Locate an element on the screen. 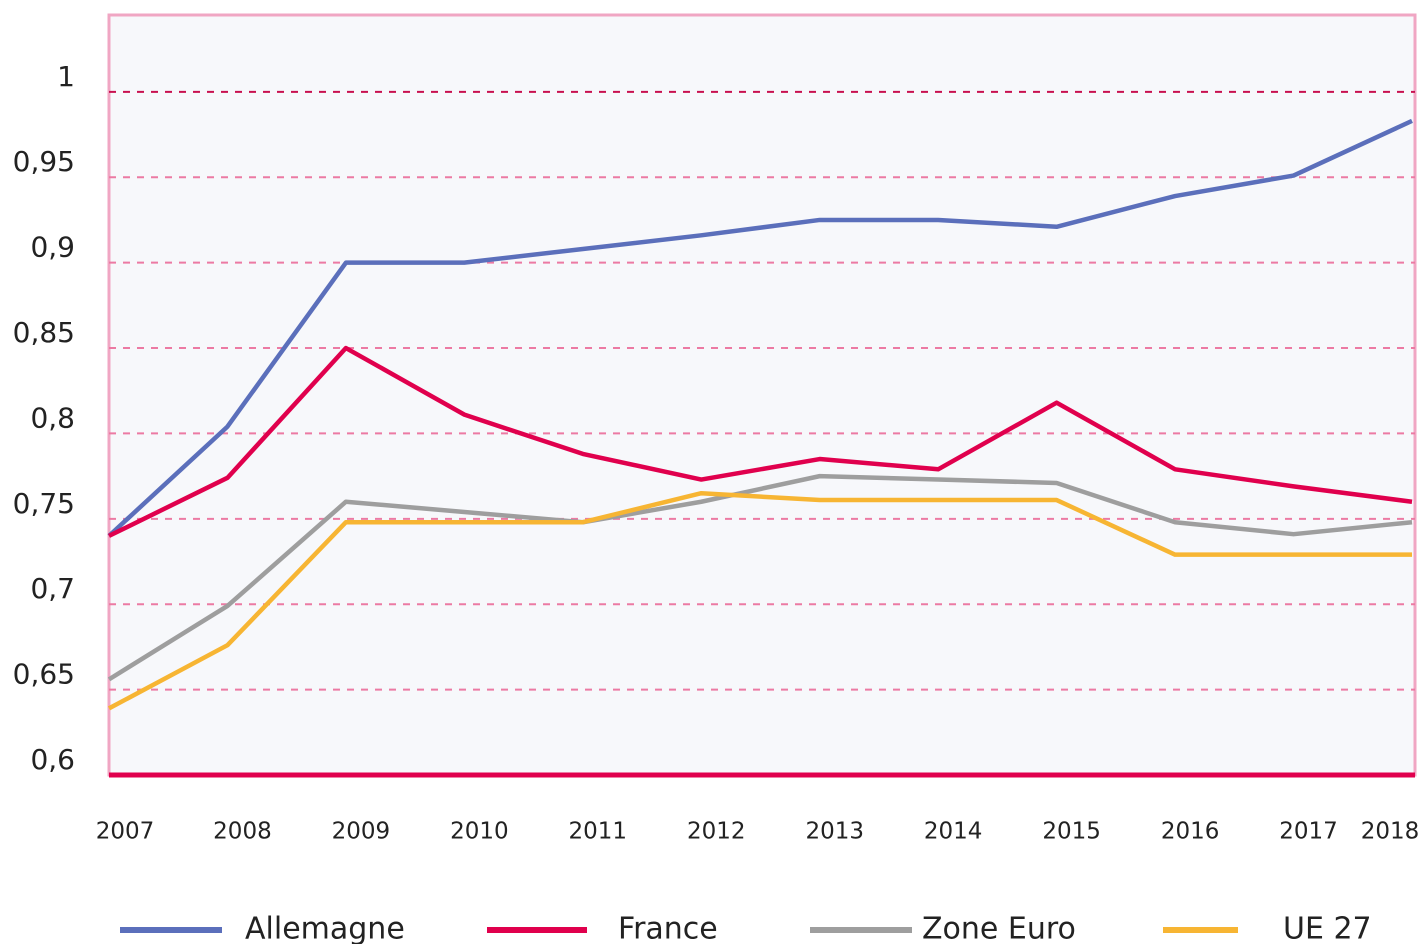 The height and width of the screenshot is (944, 1423). y-tick-label: 0,7 is located at coordinates (52, 588).